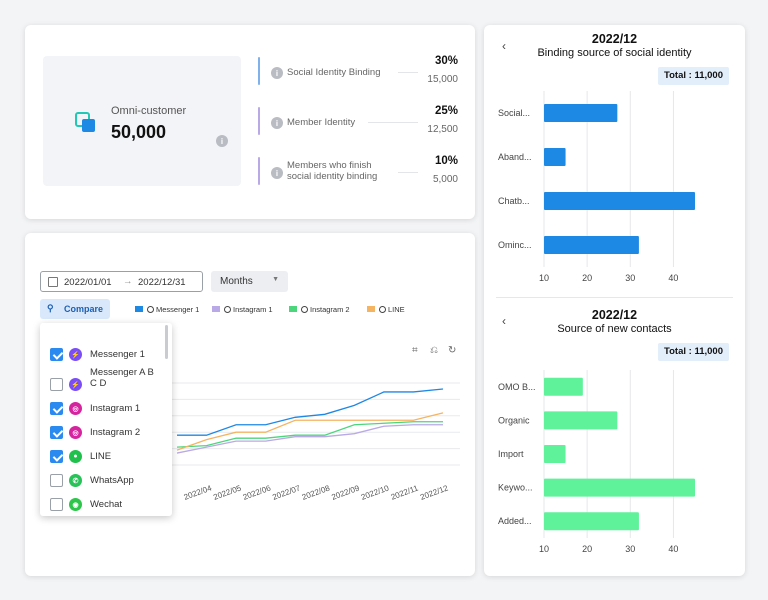 The height and width of the screenshot is (600, 768). Describe the element at coordinates (330, 309) in the screenshot. I see `legend-label: Instagram 2` at that location.